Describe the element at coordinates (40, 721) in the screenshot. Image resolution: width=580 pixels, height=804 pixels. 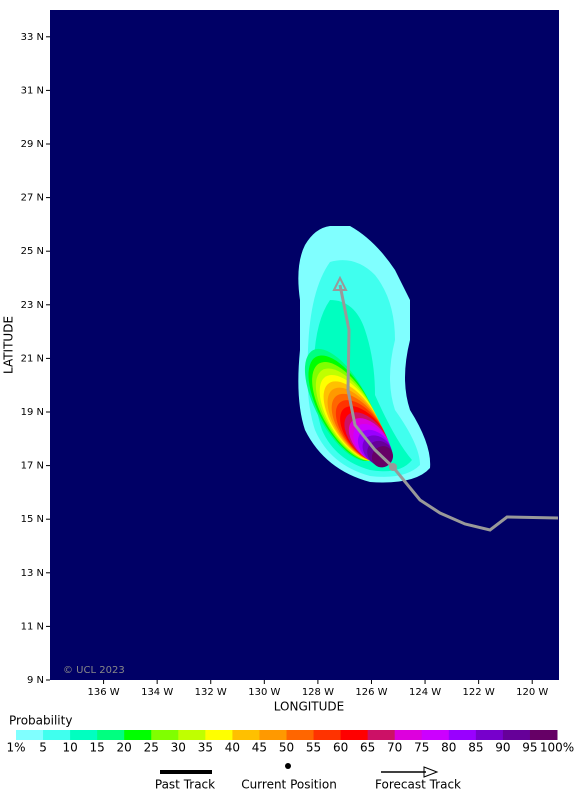
I see `legend-title: Probability` at that location.